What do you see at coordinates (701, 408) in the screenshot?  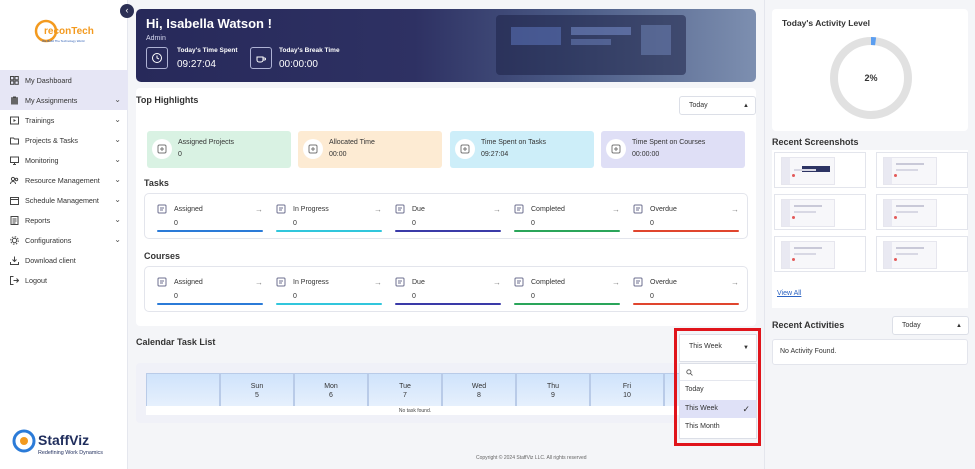 I see `menu-option-label: This Week` at bounding box center [701, 408].